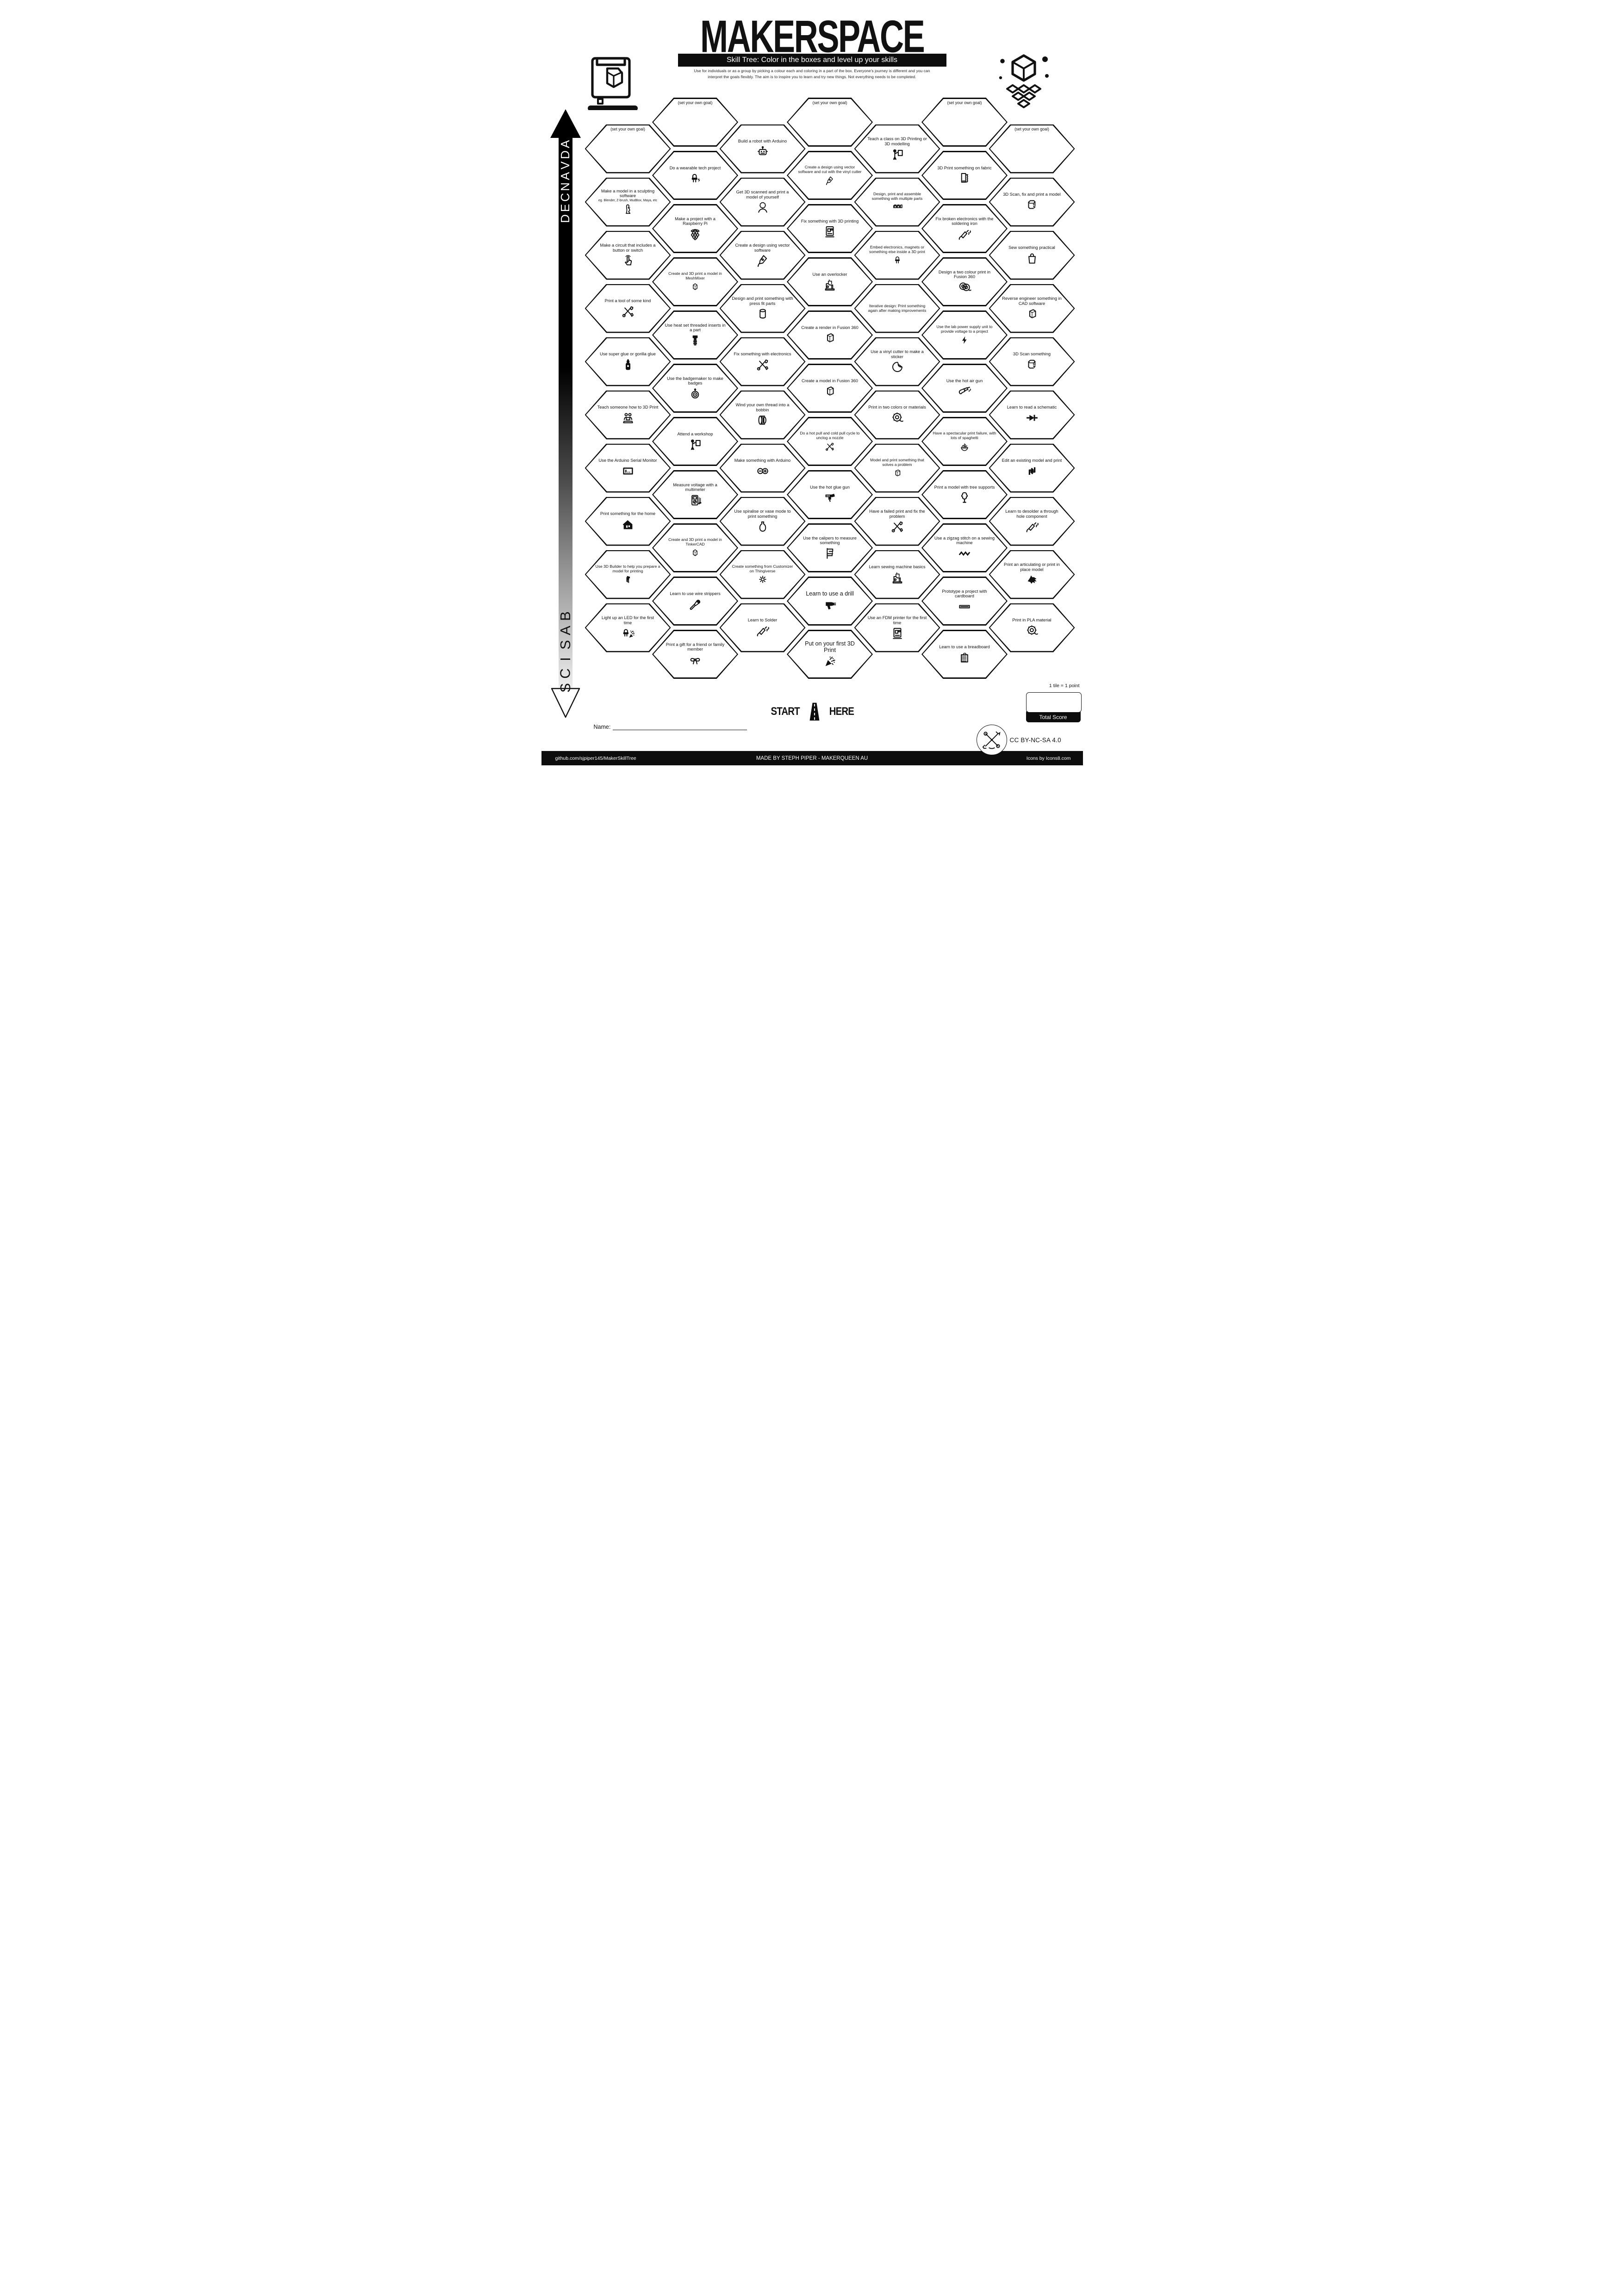 Image resolution: width=1624 pixels, height=2296 pixels. Describe the element at coordinates (1032, 362) in the screenshot. I see `hex-tile: 3D Scan something` at that location.